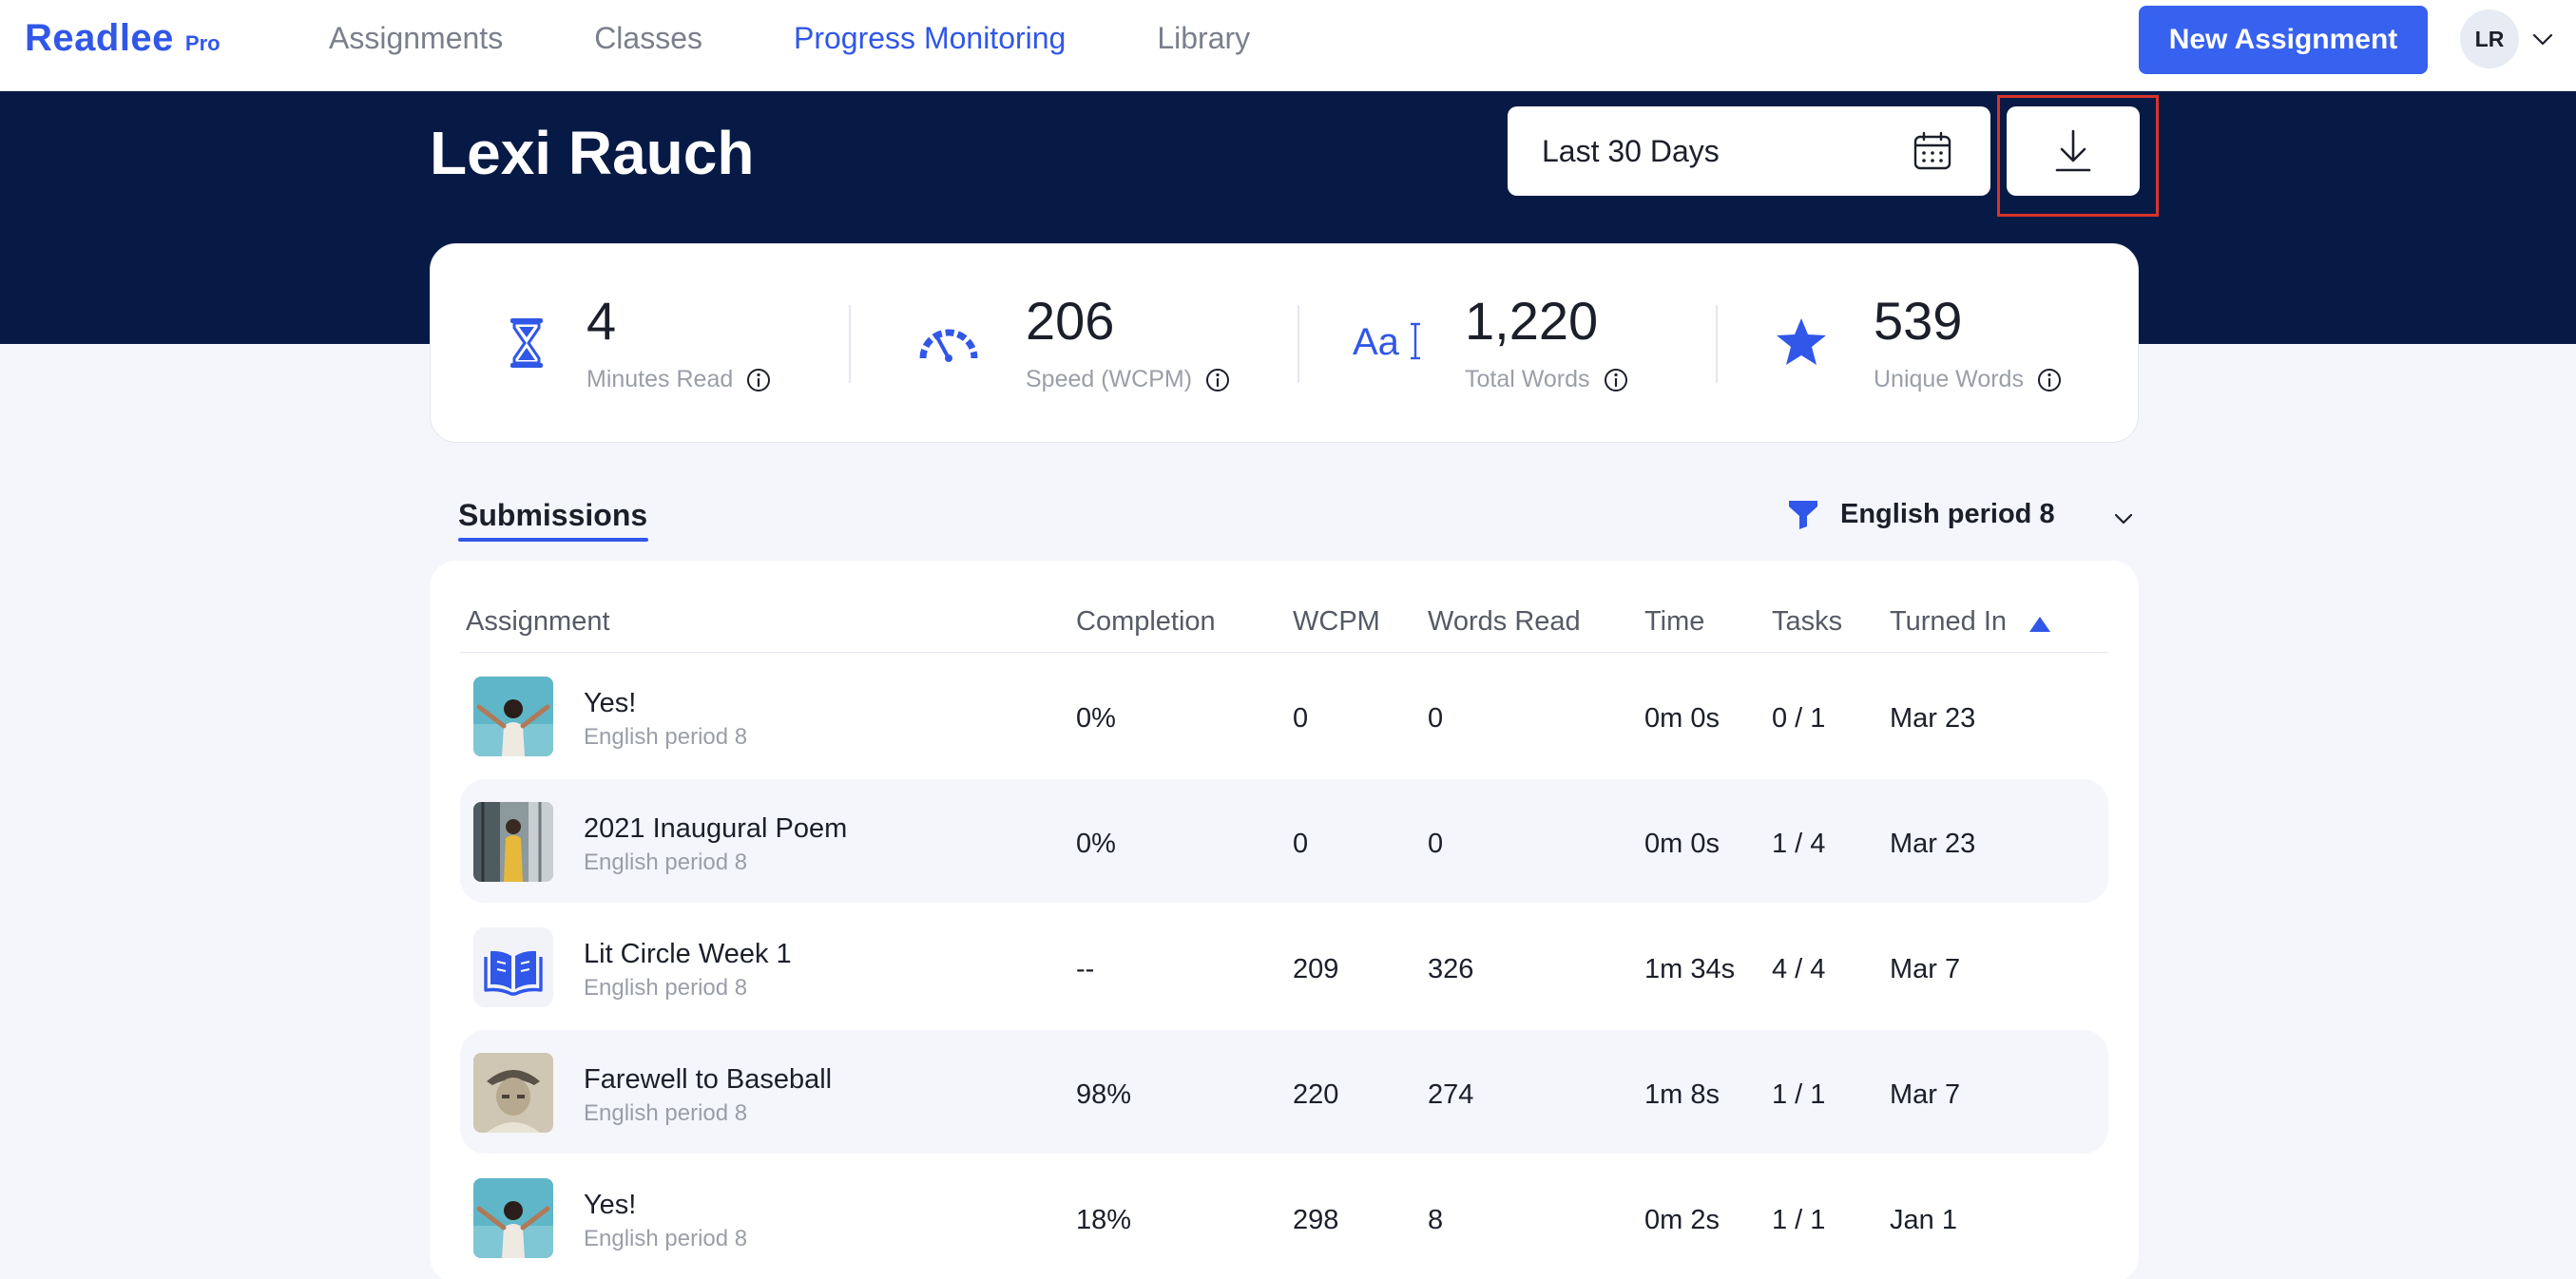 The width and height of the screenshot is (2576, 1279). I want to click on logo-pro-badge: Pro, so click(203, 43).